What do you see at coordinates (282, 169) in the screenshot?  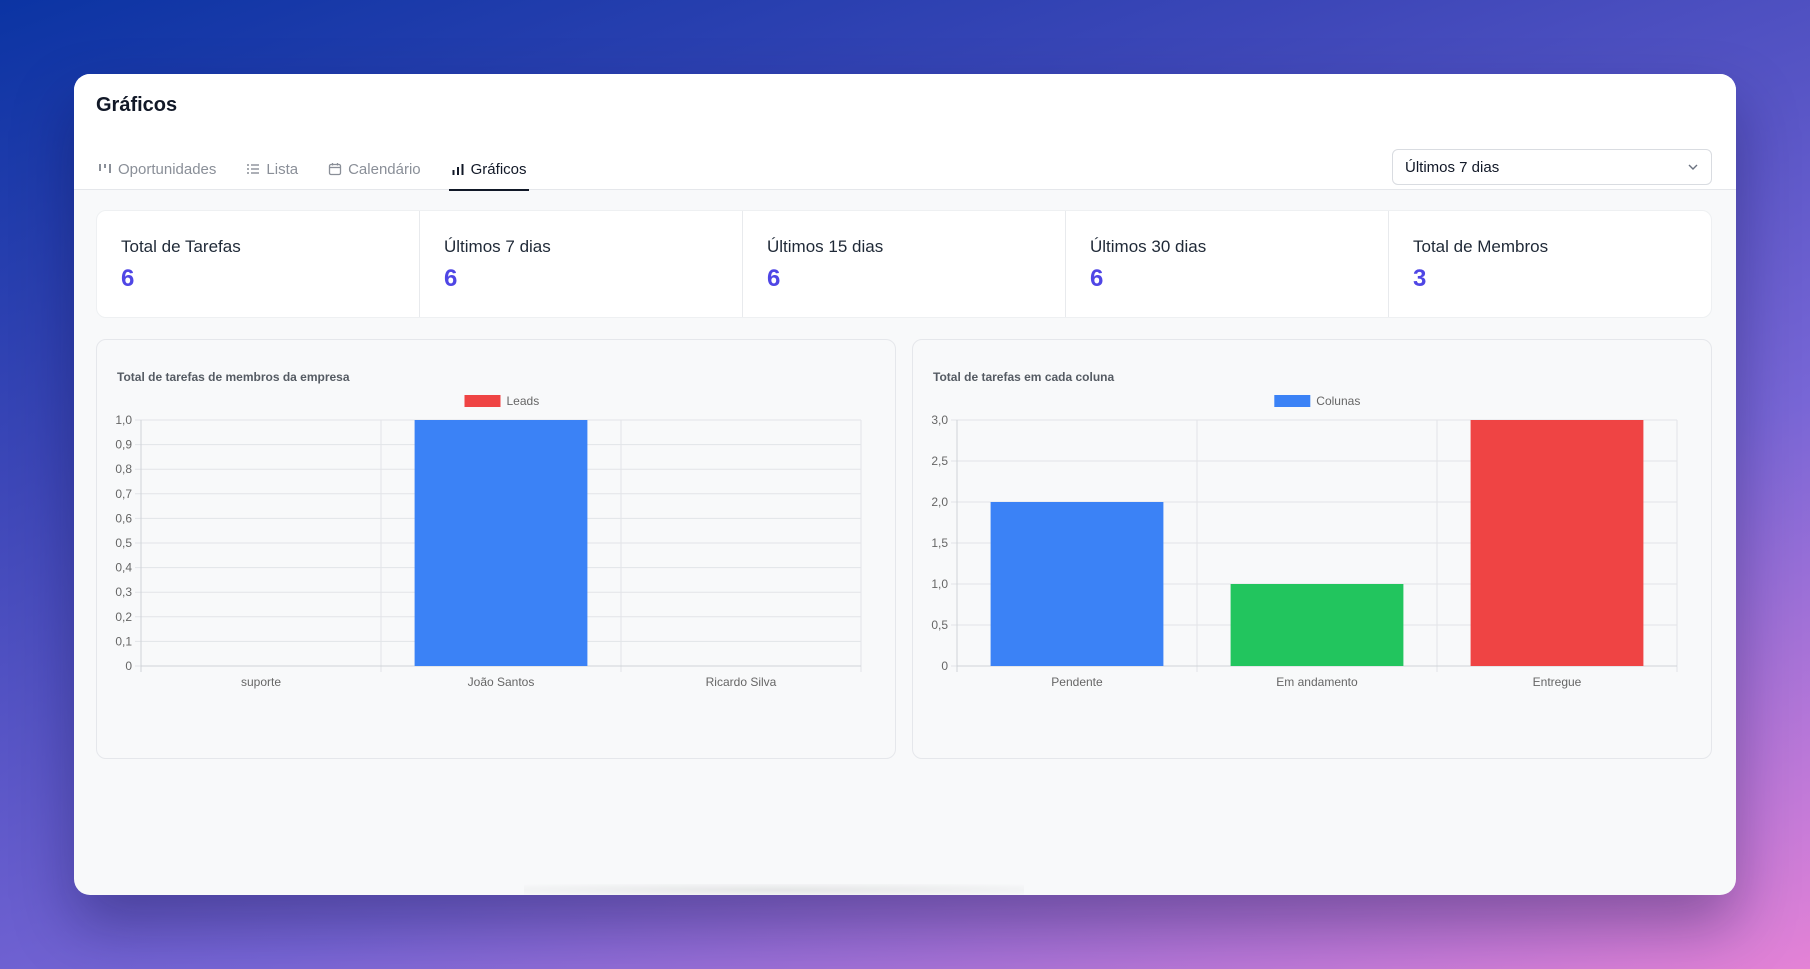 I see `tab-label: Lista` at bounding box center [282, 169].